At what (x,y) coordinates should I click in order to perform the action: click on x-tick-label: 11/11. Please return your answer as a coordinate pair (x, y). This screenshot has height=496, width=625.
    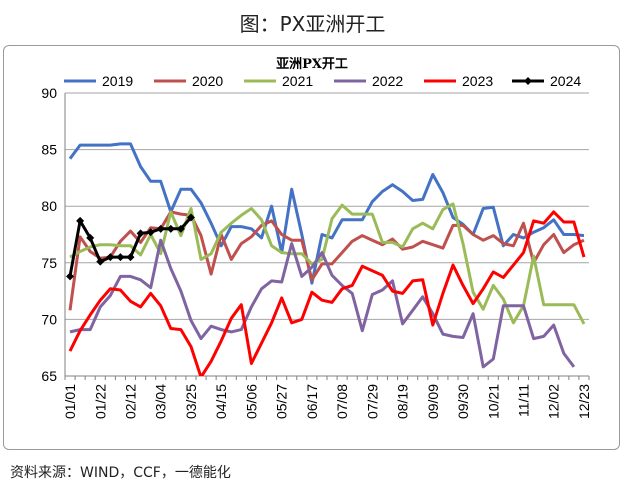
    Looking at the image, I should click on (524, 400).